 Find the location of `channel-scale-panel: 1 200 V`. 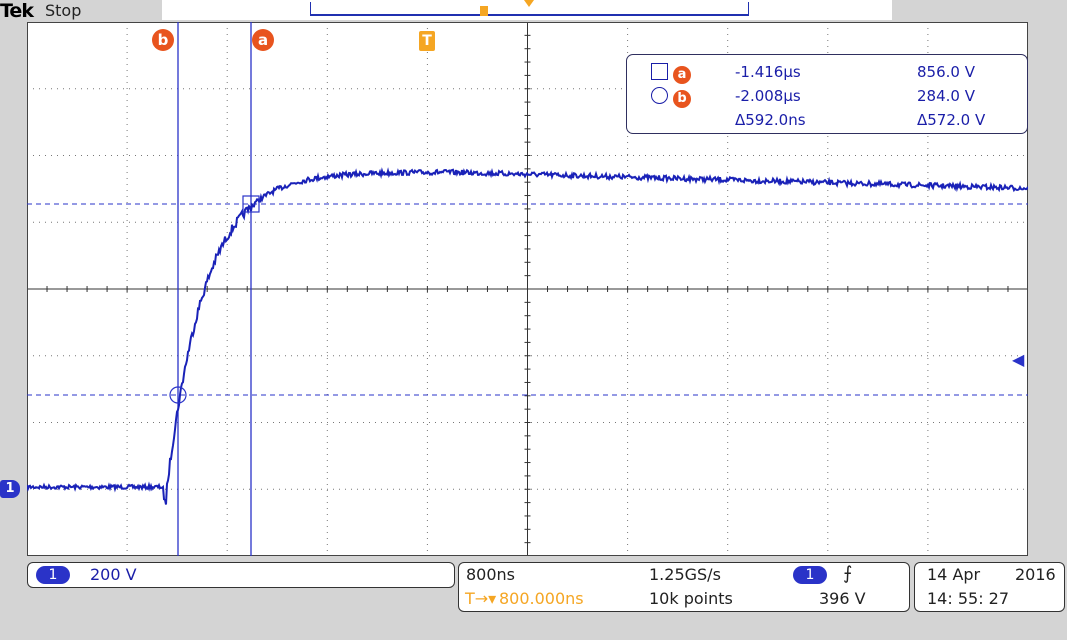

channel-scale-panel: 1 200 V is located at coordinates (241, 575).